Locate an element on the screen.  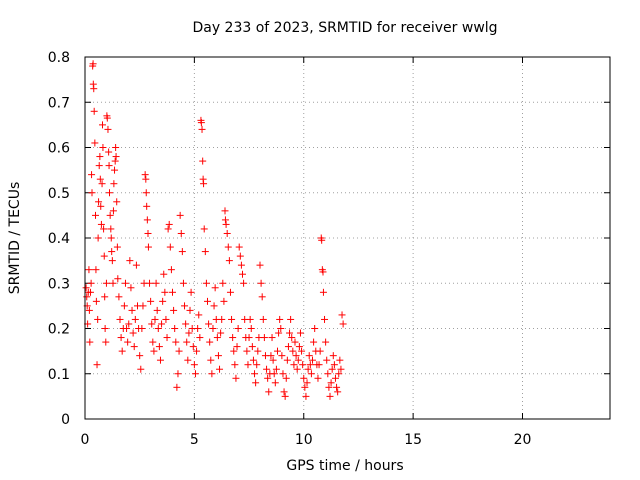
y-tick-label: 0 is located at coordinates (65, 420).